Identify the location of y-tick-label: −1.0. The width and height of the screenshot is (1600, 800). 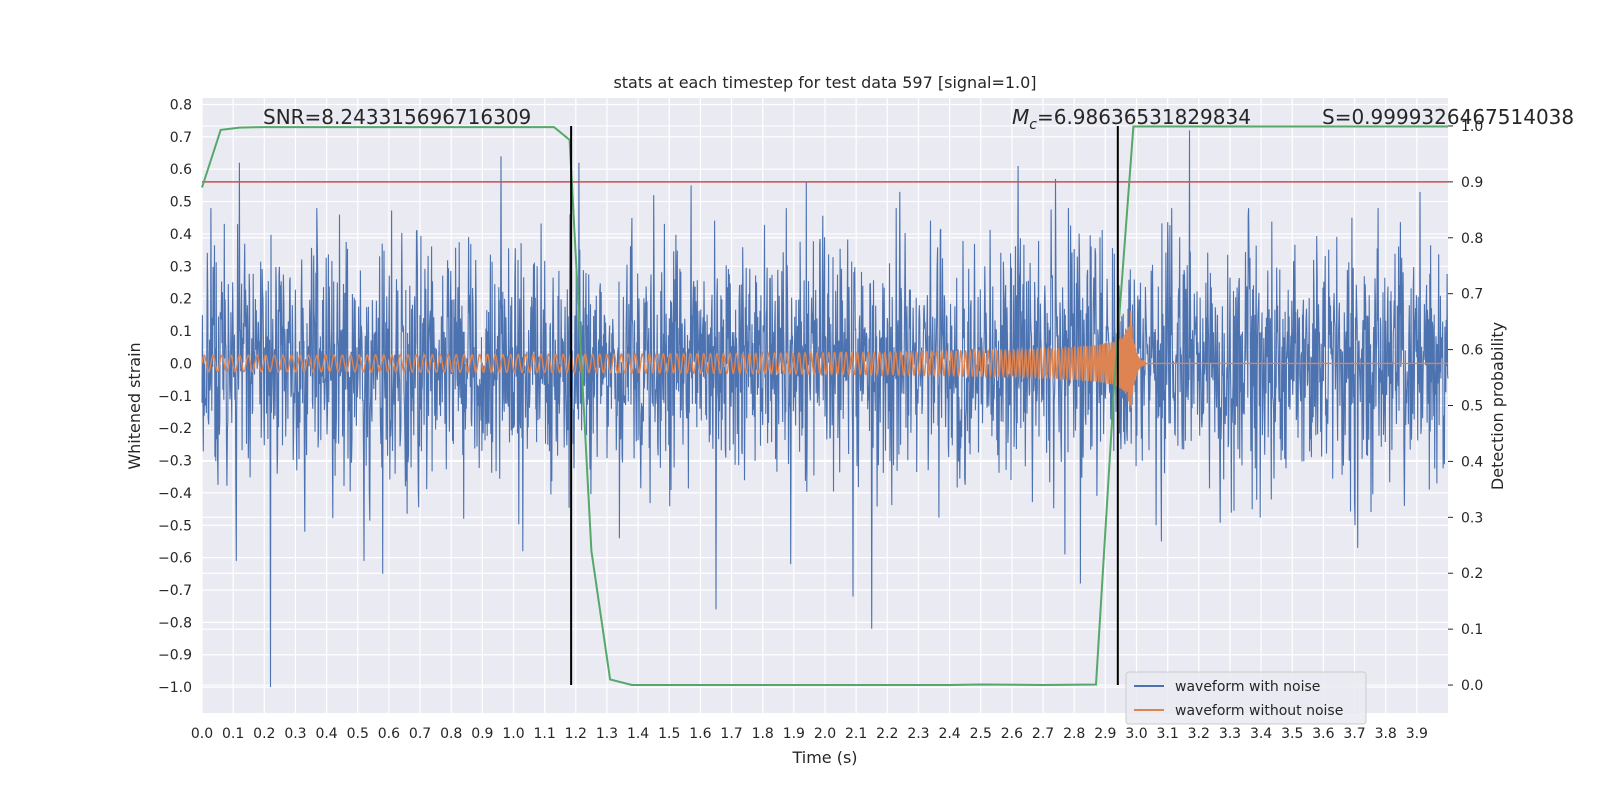
(175, 688).